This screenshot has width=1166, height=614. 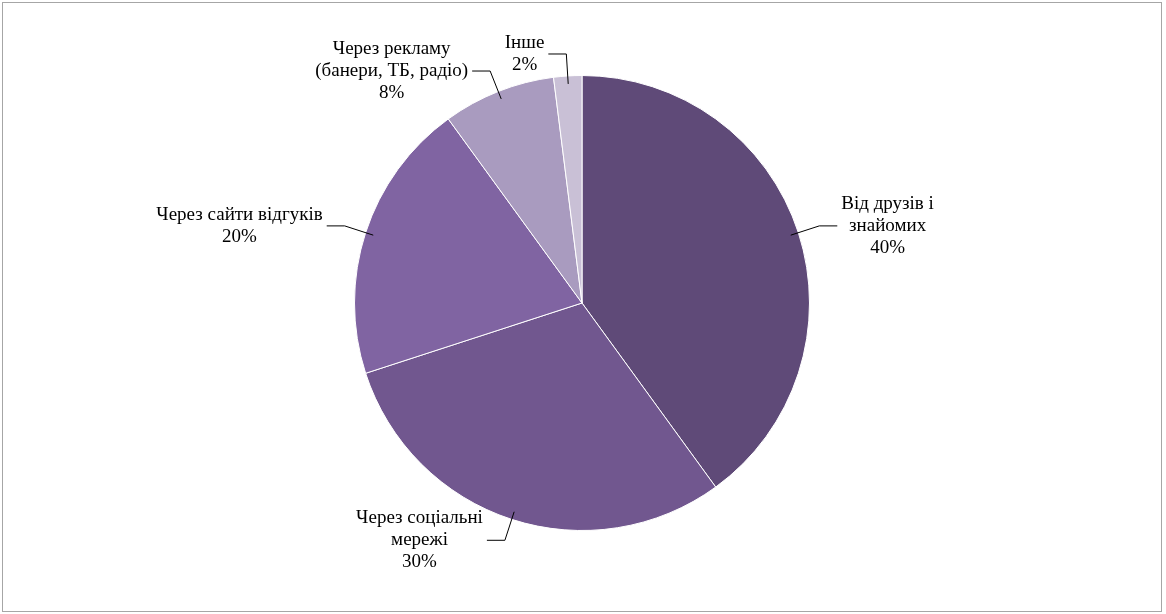 What do you see at coordinates (392, 59) in the screenshot?
I see `slice-label: Через рекламу (банери, ТБ, радіо)` at bounding box center [392, 59].